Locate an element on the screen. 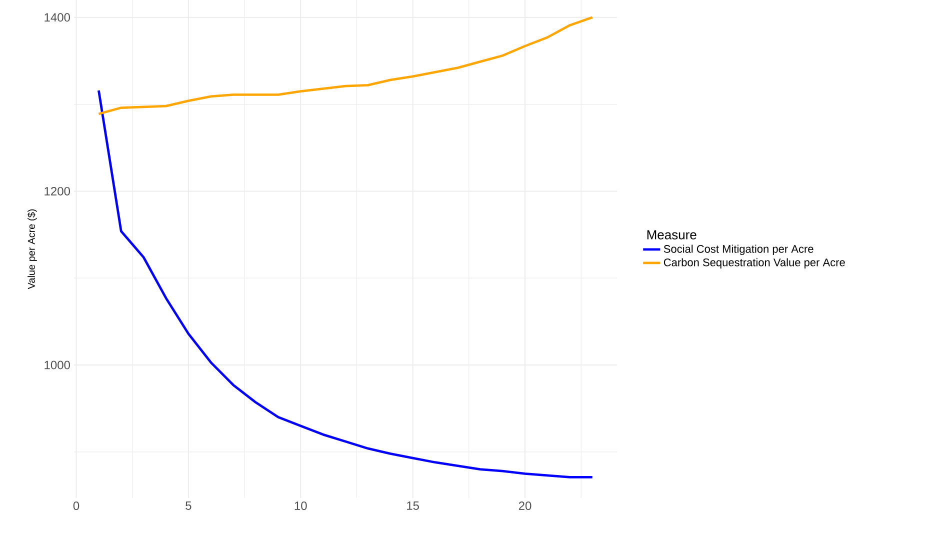 The image size is (929, 544). x-tick-label: 10 is located at coordinates (300, 506).